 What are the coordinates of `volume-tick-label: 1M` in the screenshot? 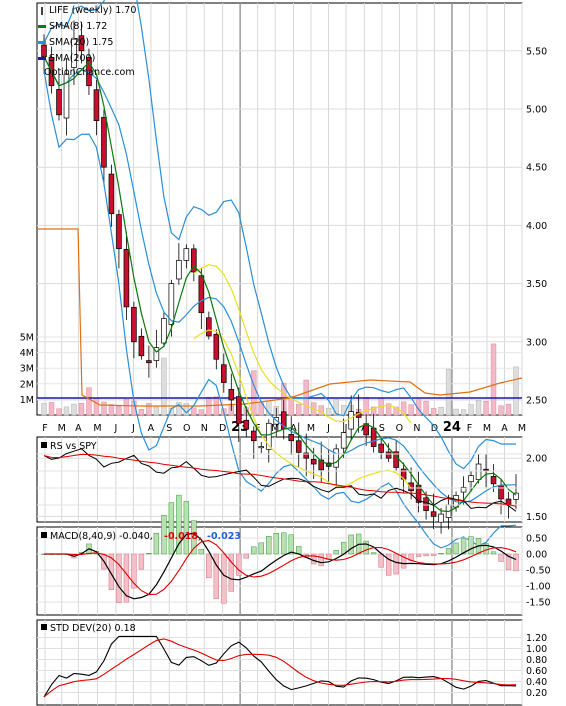 It's located at (27, 400).